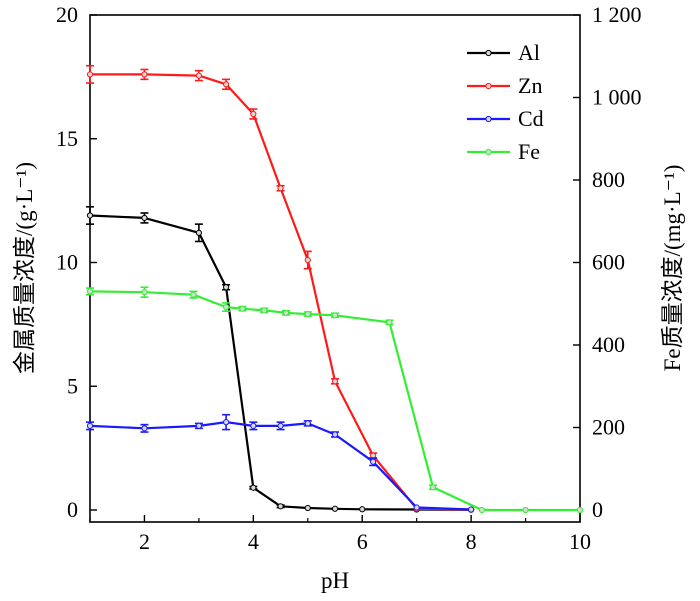 The width and height of the screenshot is (700, 601). Describe the element at coordinates (505, 118) in the screenshot. I see `legend-item-cd: Cd` at that location.